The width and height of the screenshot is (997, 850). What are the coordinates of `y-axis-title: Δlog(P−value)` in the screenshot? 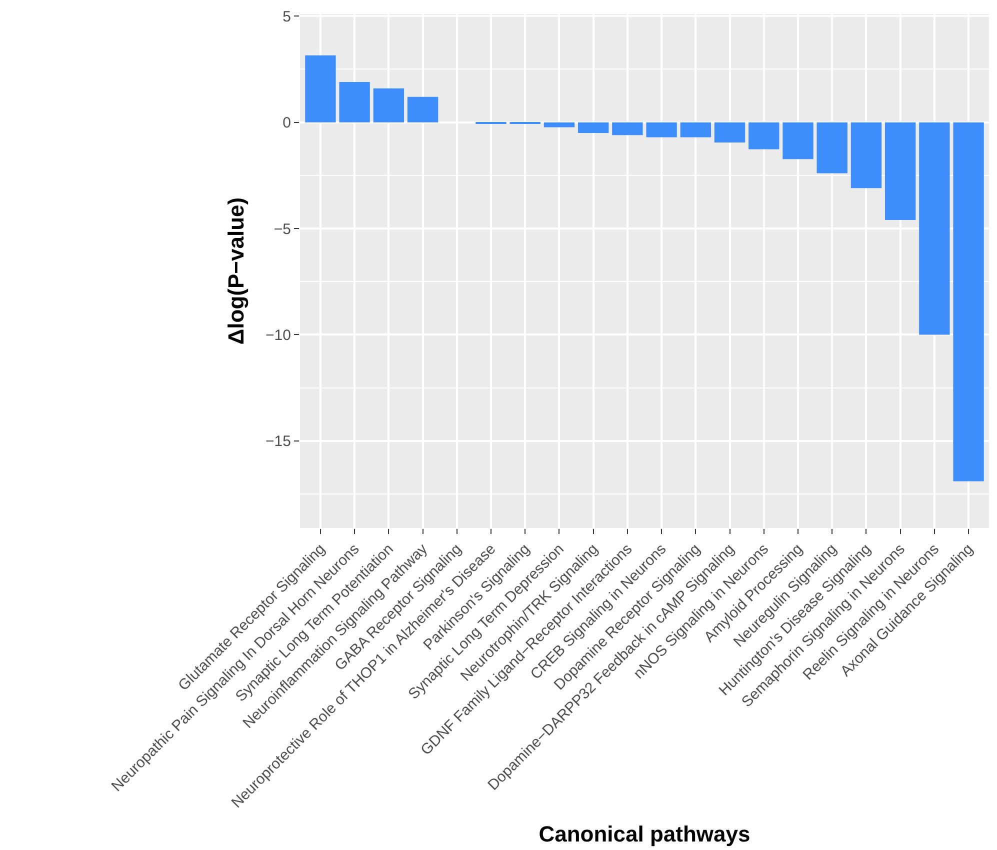 It's located at (235, 271).